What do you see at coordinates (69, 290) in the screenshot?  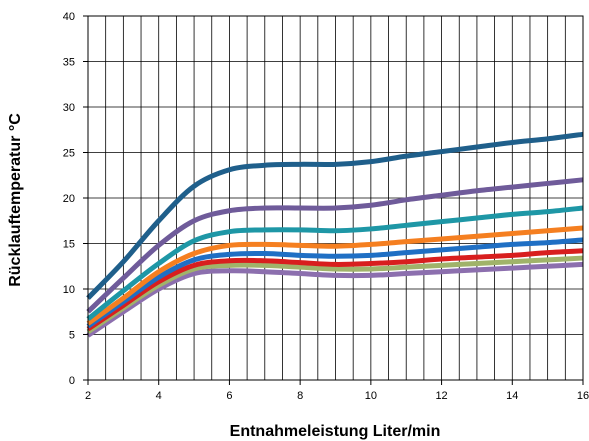 I see `y-tick-label: 10` at bounding box center [69, 290].